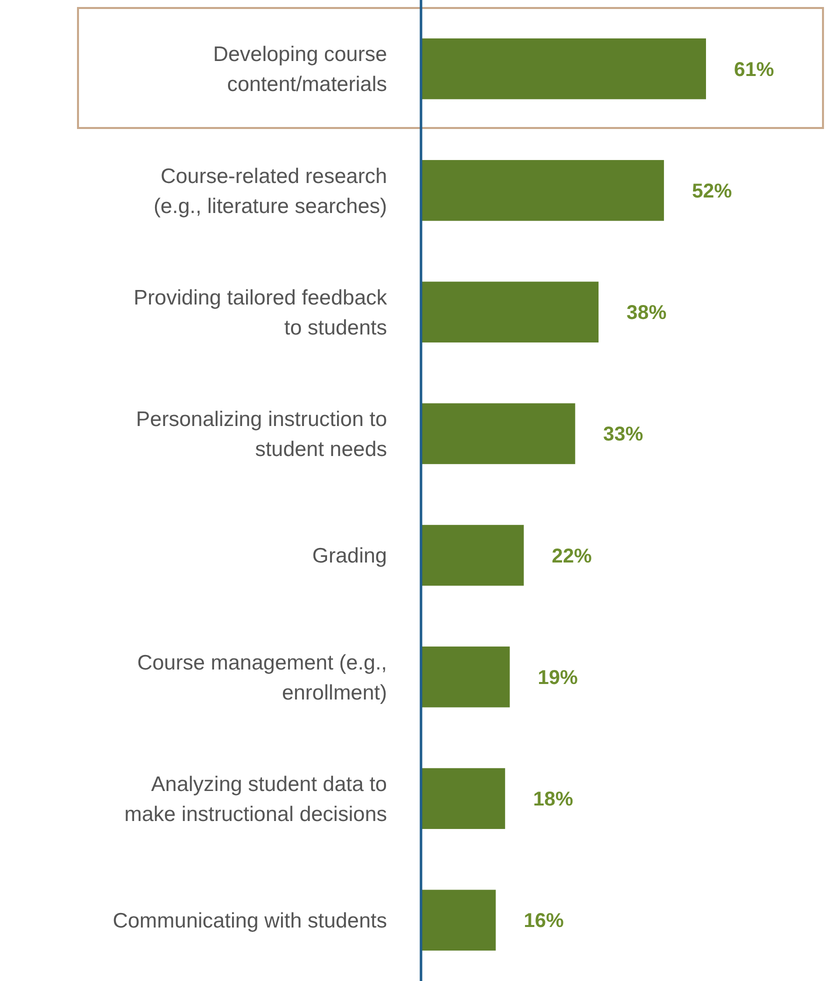 This screenshot has height=981, width=825. Describe the element at coordinates (754, 69) in the screenshot. I see `data-label: 61%` at that location.